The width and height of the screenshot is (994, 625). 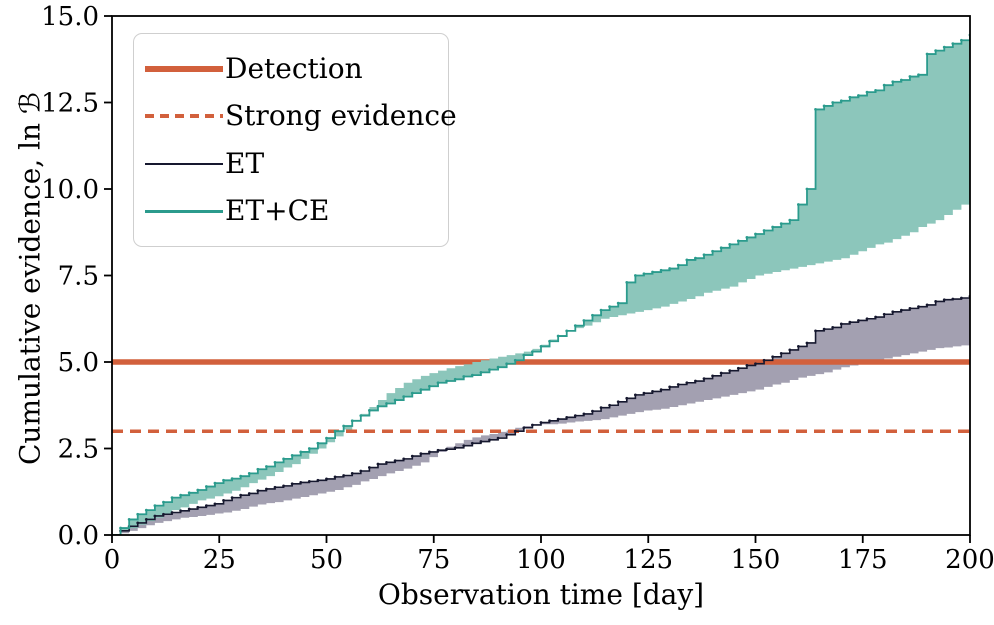 What do you see at coordinates (184, 211) in the screenshot?
I see `et-ce-line-swatch-icon` at bounding box center [184, 211].